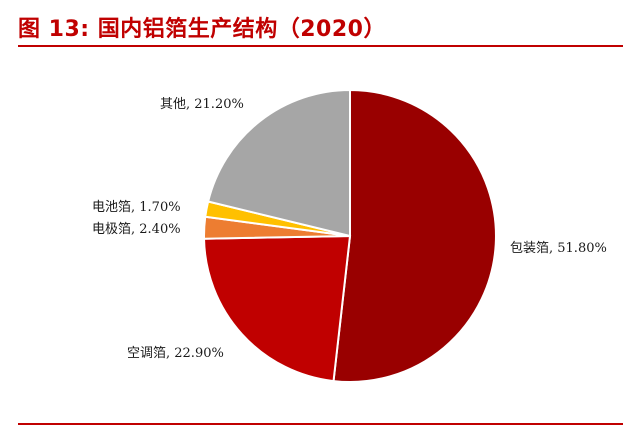  I want to click on top-divider, so click(320, 46).